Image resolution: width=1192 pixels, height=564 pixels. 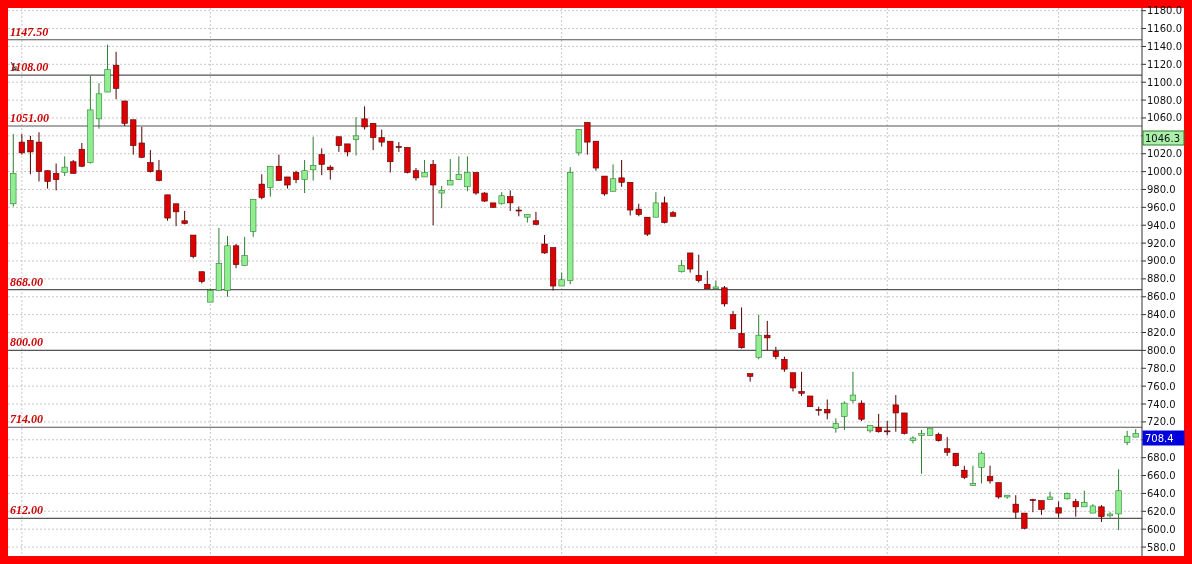 What do you see at coordinates (1164, 172) in the screenshot?
I see `y-tick-label: 1000.0` at bounding box center [1164, 172].